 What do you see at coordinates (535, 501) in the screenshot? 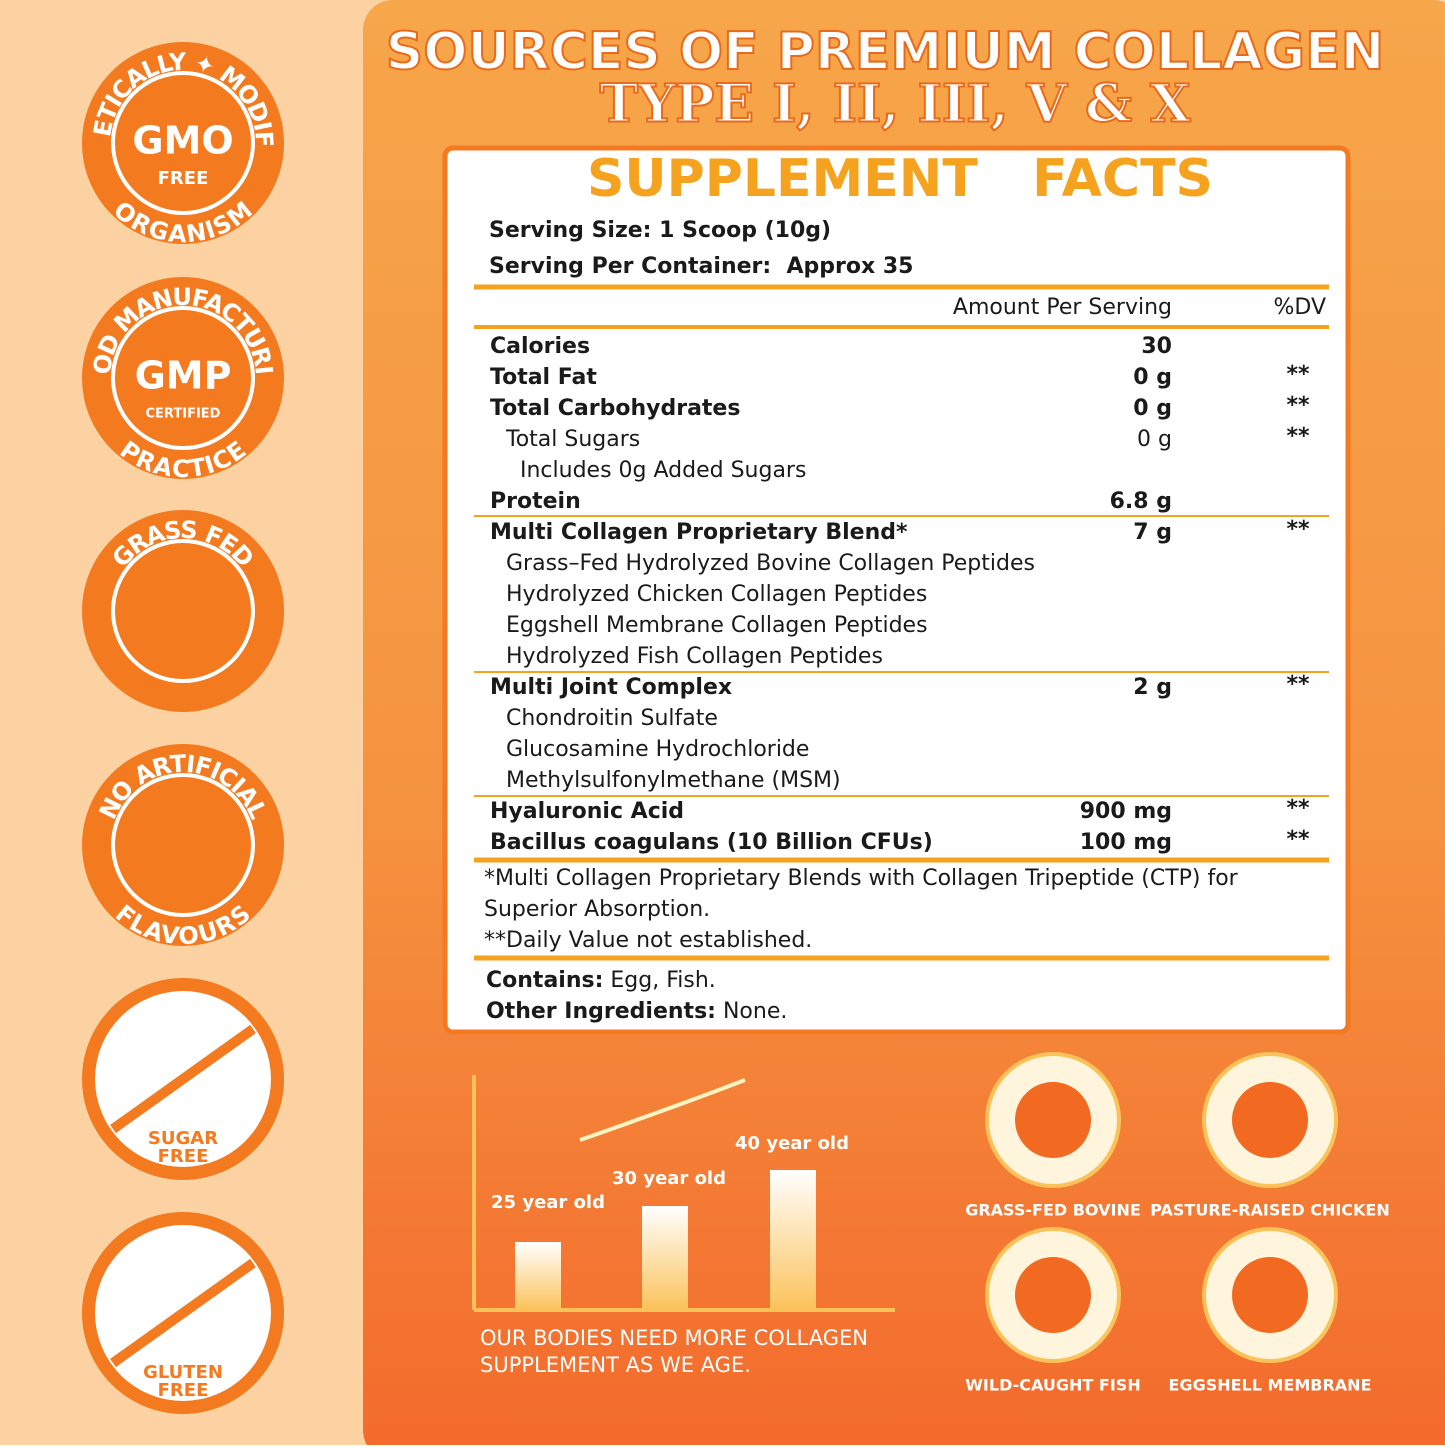
I see `nutrient-name: Protein` at bounding box center [535, 501].